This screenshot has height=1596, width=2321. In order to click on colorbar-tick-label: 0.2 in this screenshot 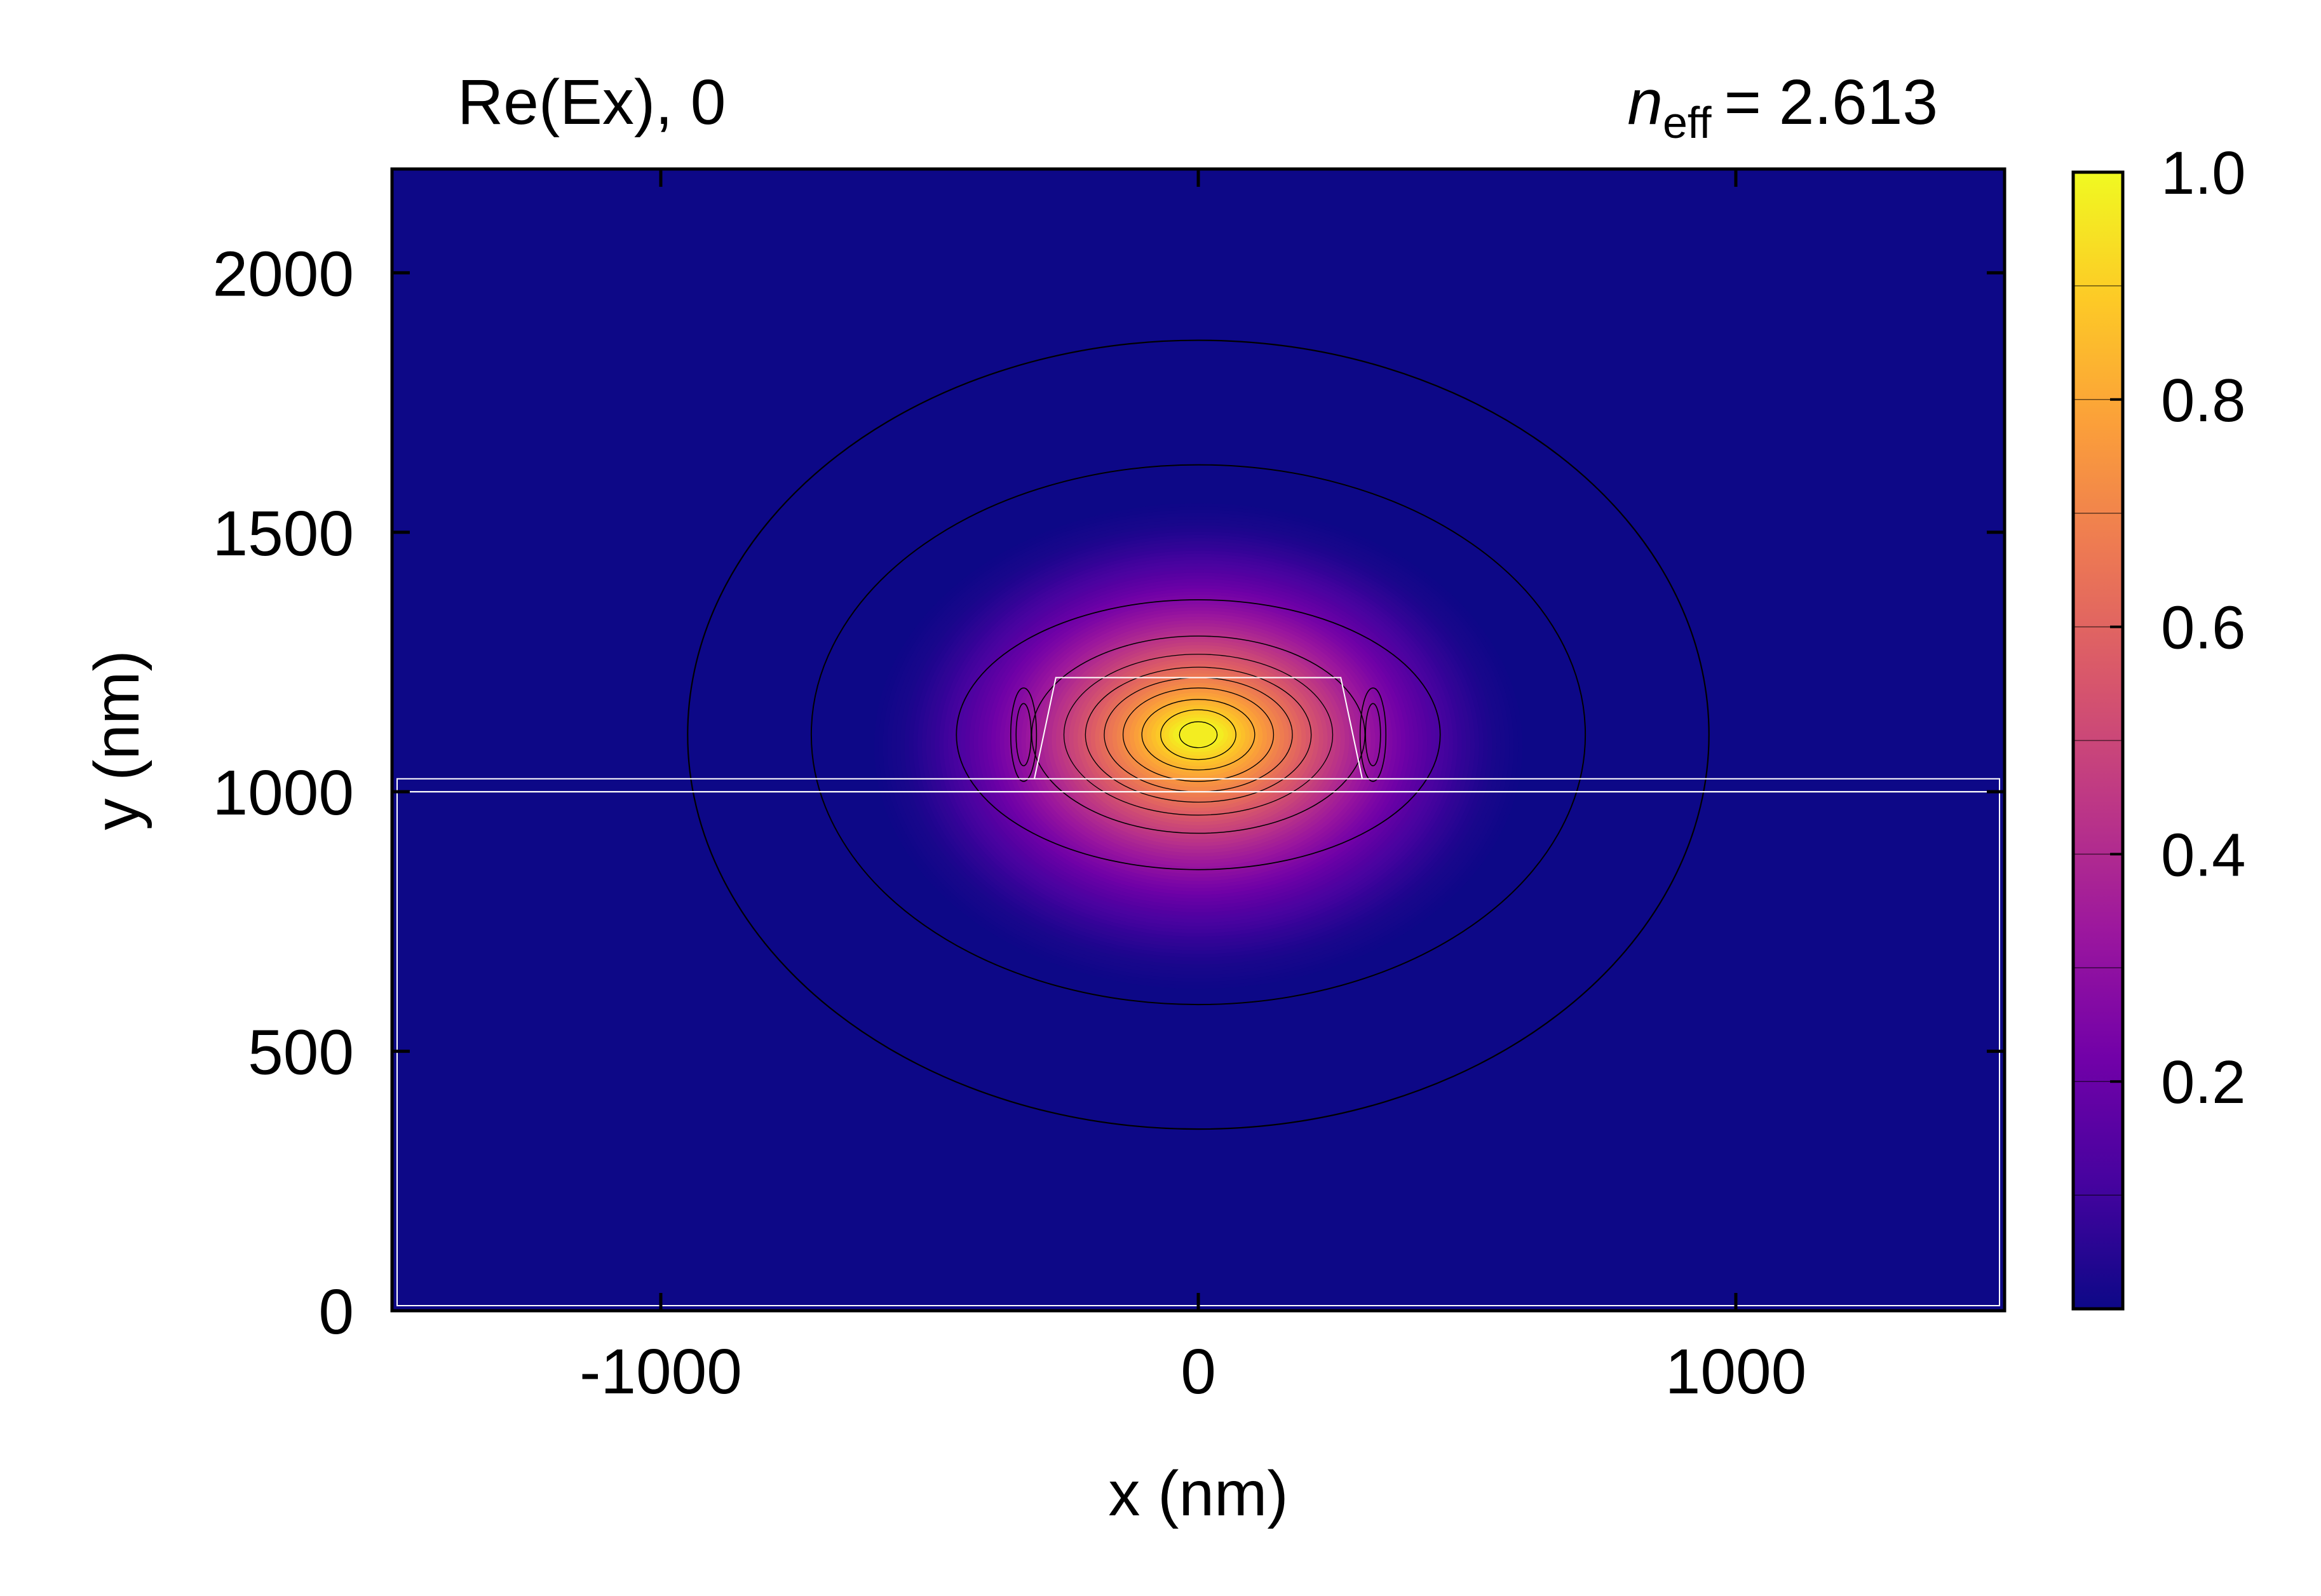, I will do `click(2203, 1082)`.